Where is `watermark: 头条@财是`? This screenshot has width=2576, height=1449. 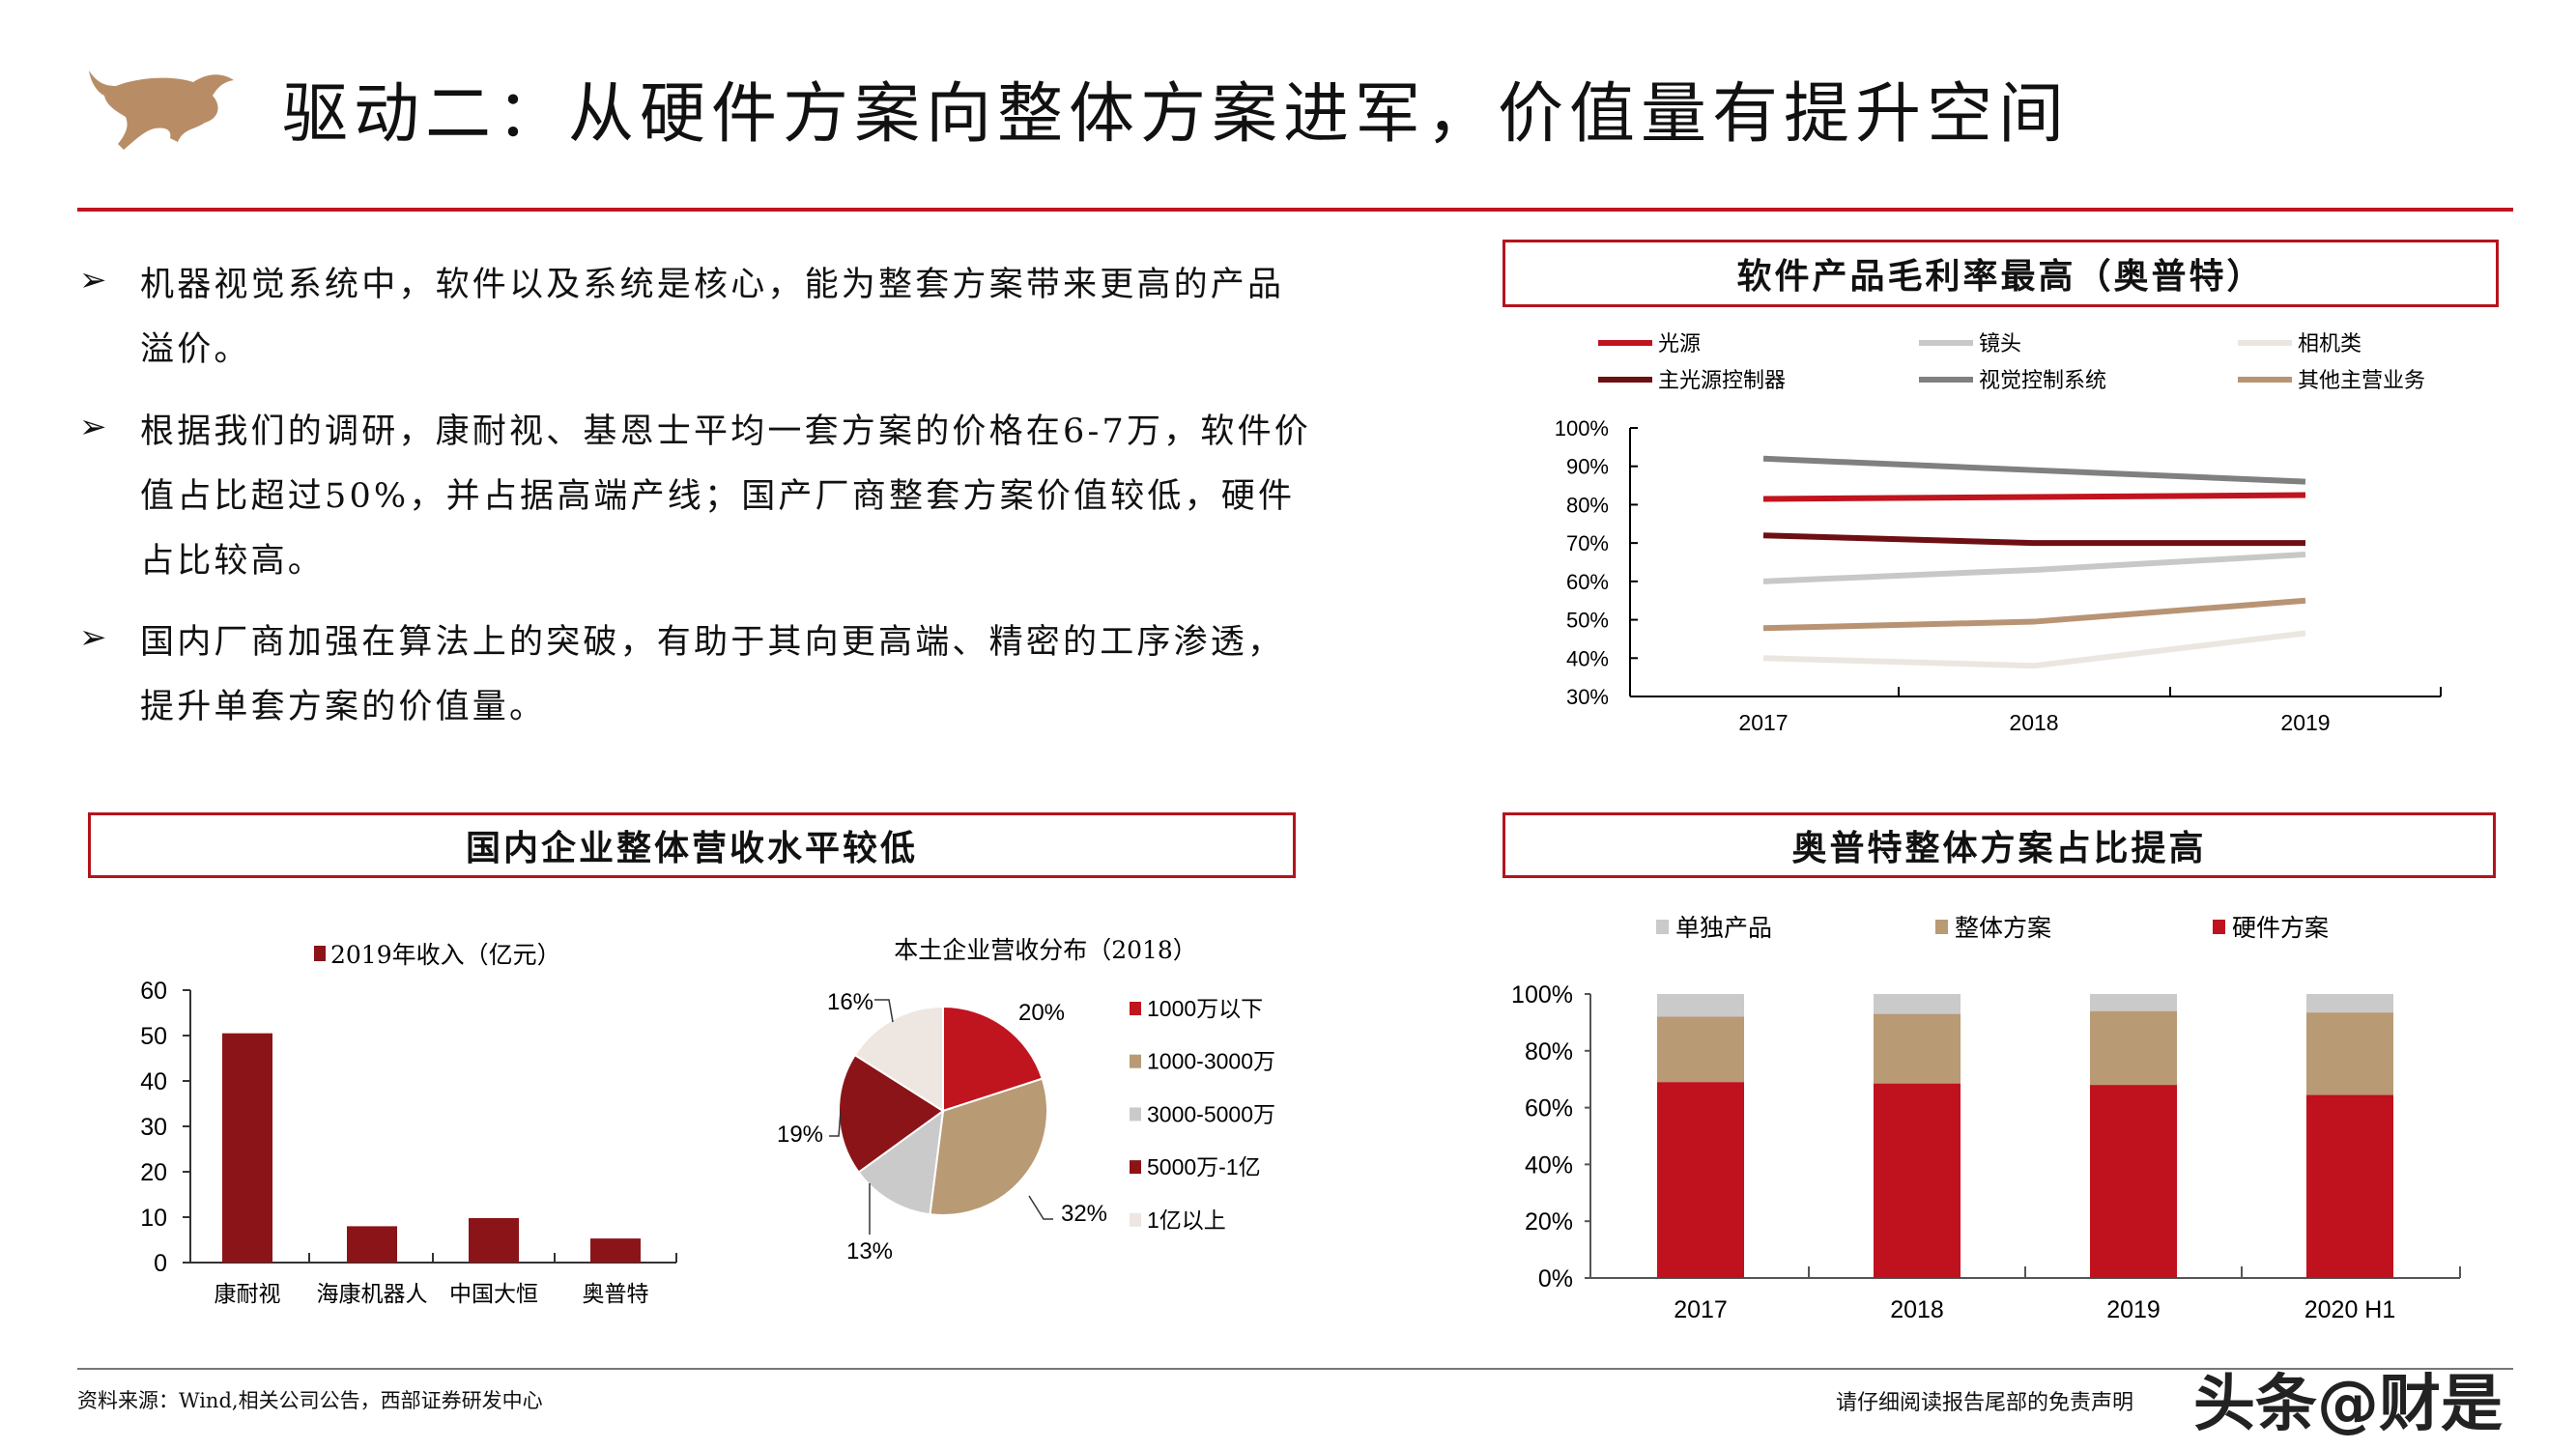
watermark: 头条@财是 is located at coordinates (2348, 1404).